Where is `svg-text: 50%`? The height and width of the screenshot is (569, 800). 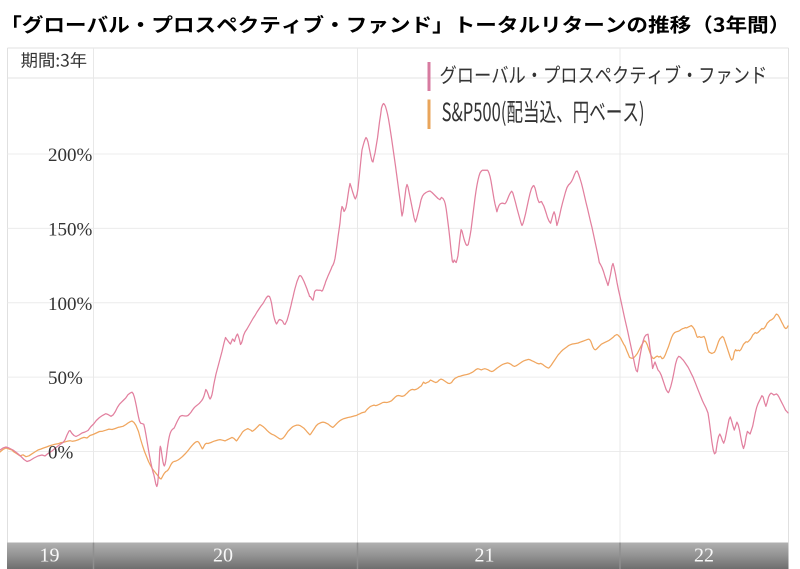
svg-text: 50% is located at coordinates (65, 378).